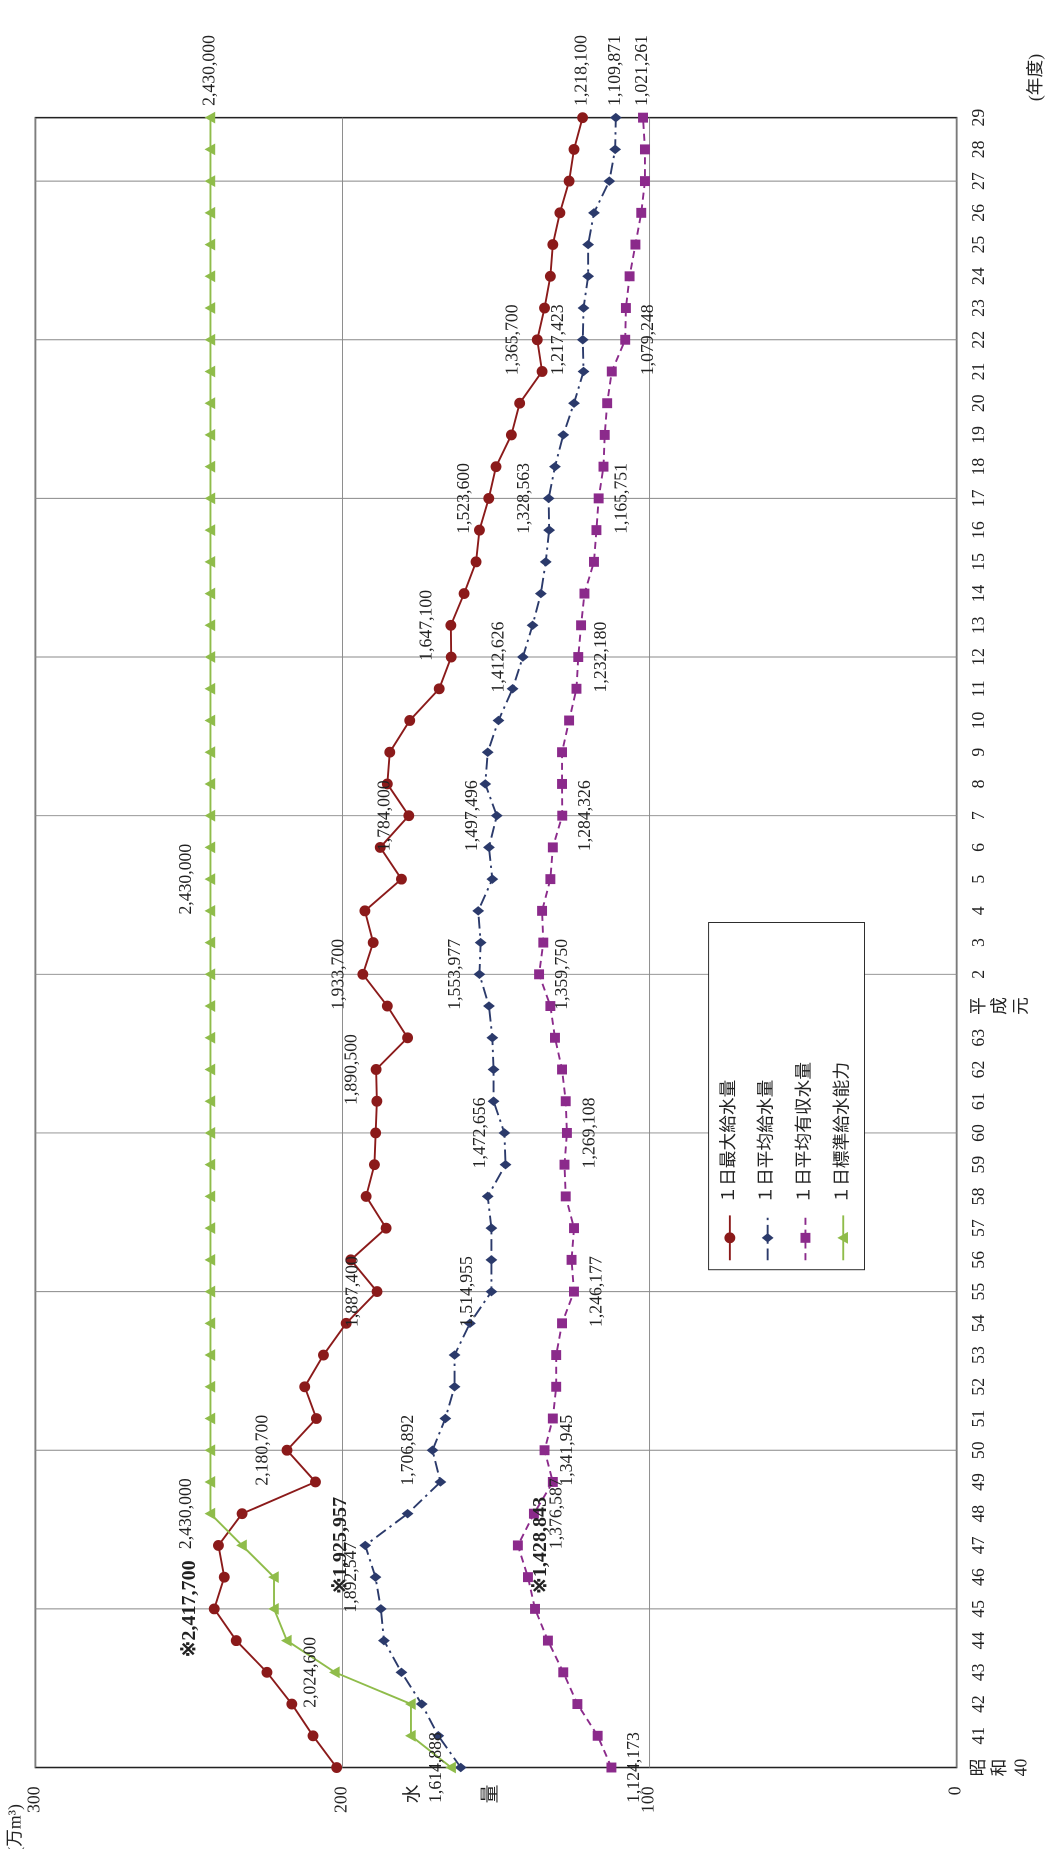 Image resolution: width=1057 pixels, height=1849 pixels. I want to click on data-label: 1,341,945, so click(566, 1450).